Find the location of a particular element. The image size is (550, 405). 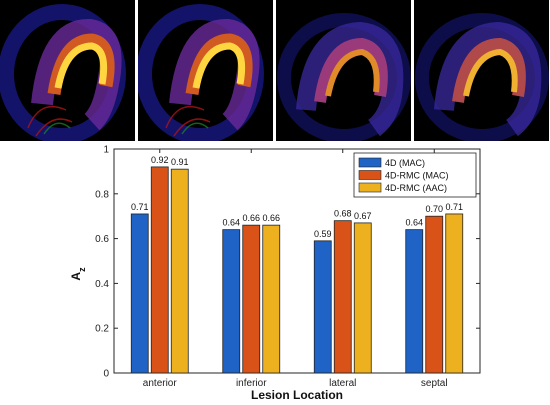

x-axis-title: Lesion Location is located at coordinates (297, 395).